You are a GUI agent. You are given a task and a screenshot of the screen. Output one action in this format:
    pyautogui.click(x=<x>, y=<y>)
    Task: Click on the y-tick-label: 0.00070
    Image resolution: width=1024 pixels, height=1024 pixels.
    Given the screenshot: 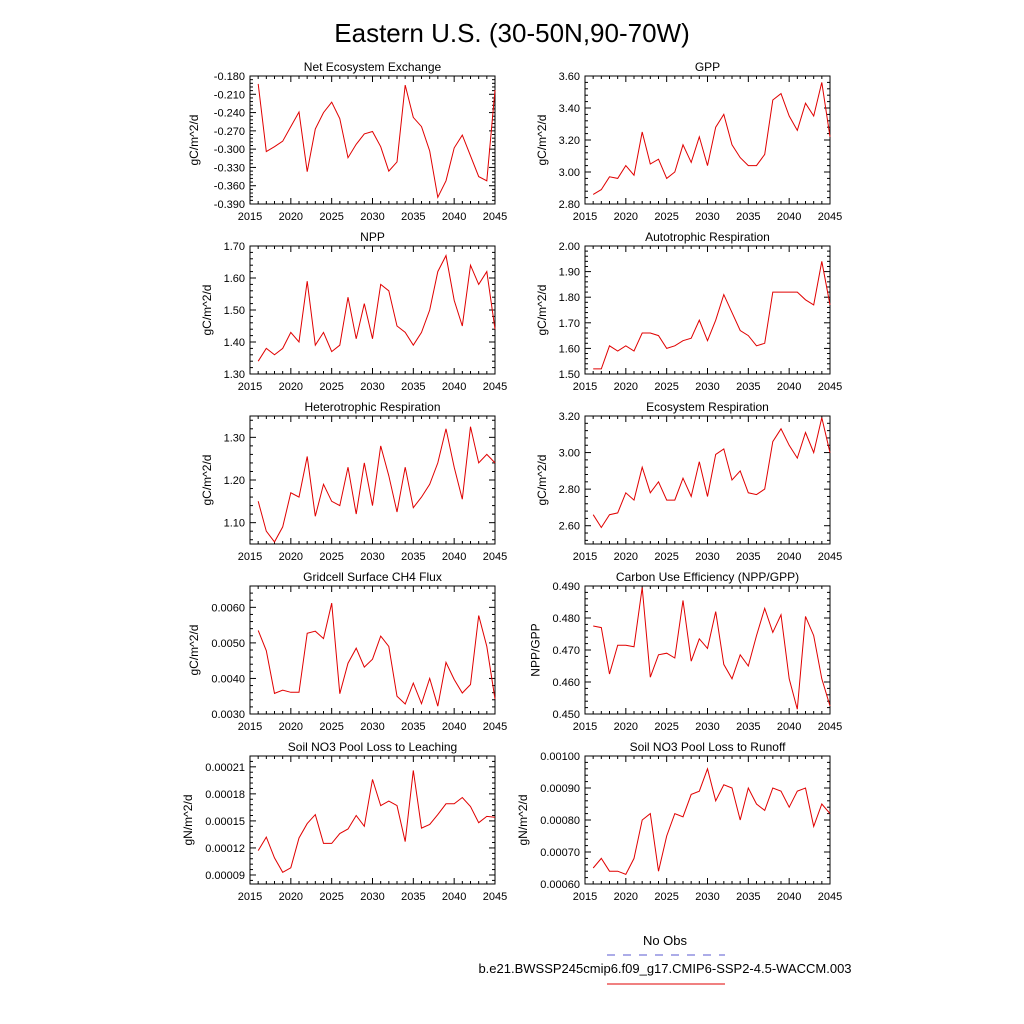 What is the action you would take?
    pyautogui.click(x=560, y=853)
    